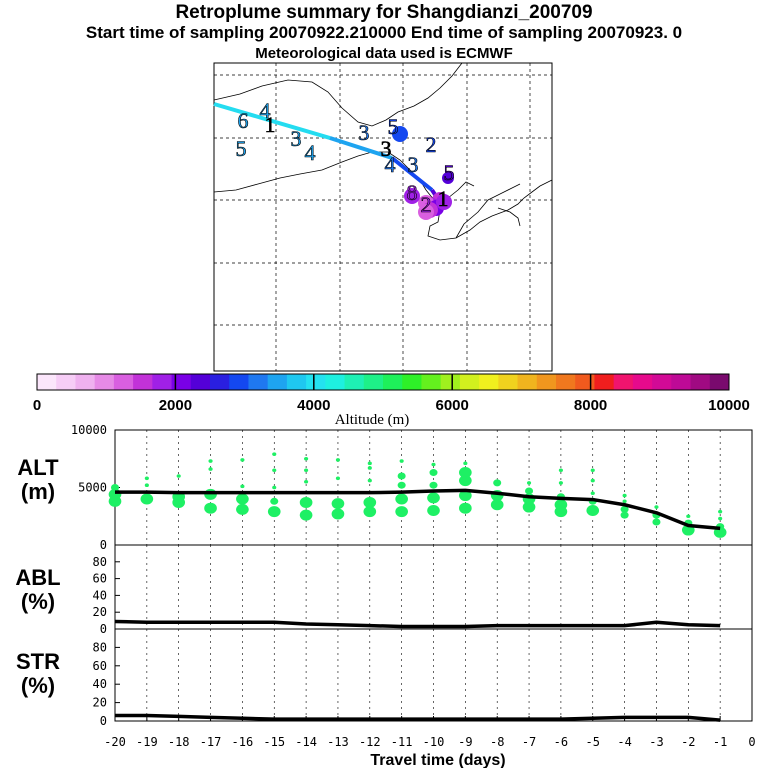 This screenshot has width=768, height=768. Describe the element at coordinates (497, 742) in the screenshot. I see `x-tick-label: -8` at that location.